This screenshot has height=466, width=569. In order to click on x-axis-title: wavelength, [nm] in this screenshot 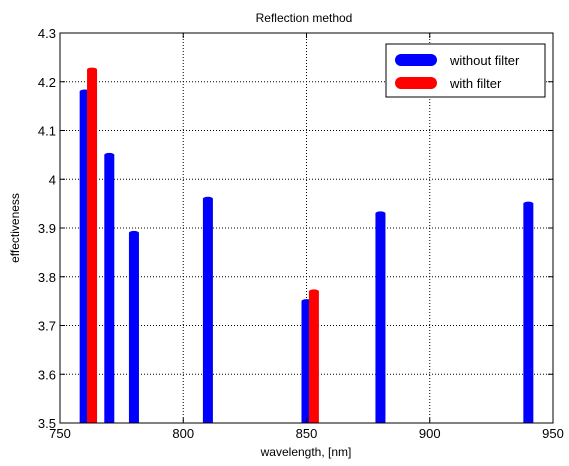, I will do `click(306, 452)`.